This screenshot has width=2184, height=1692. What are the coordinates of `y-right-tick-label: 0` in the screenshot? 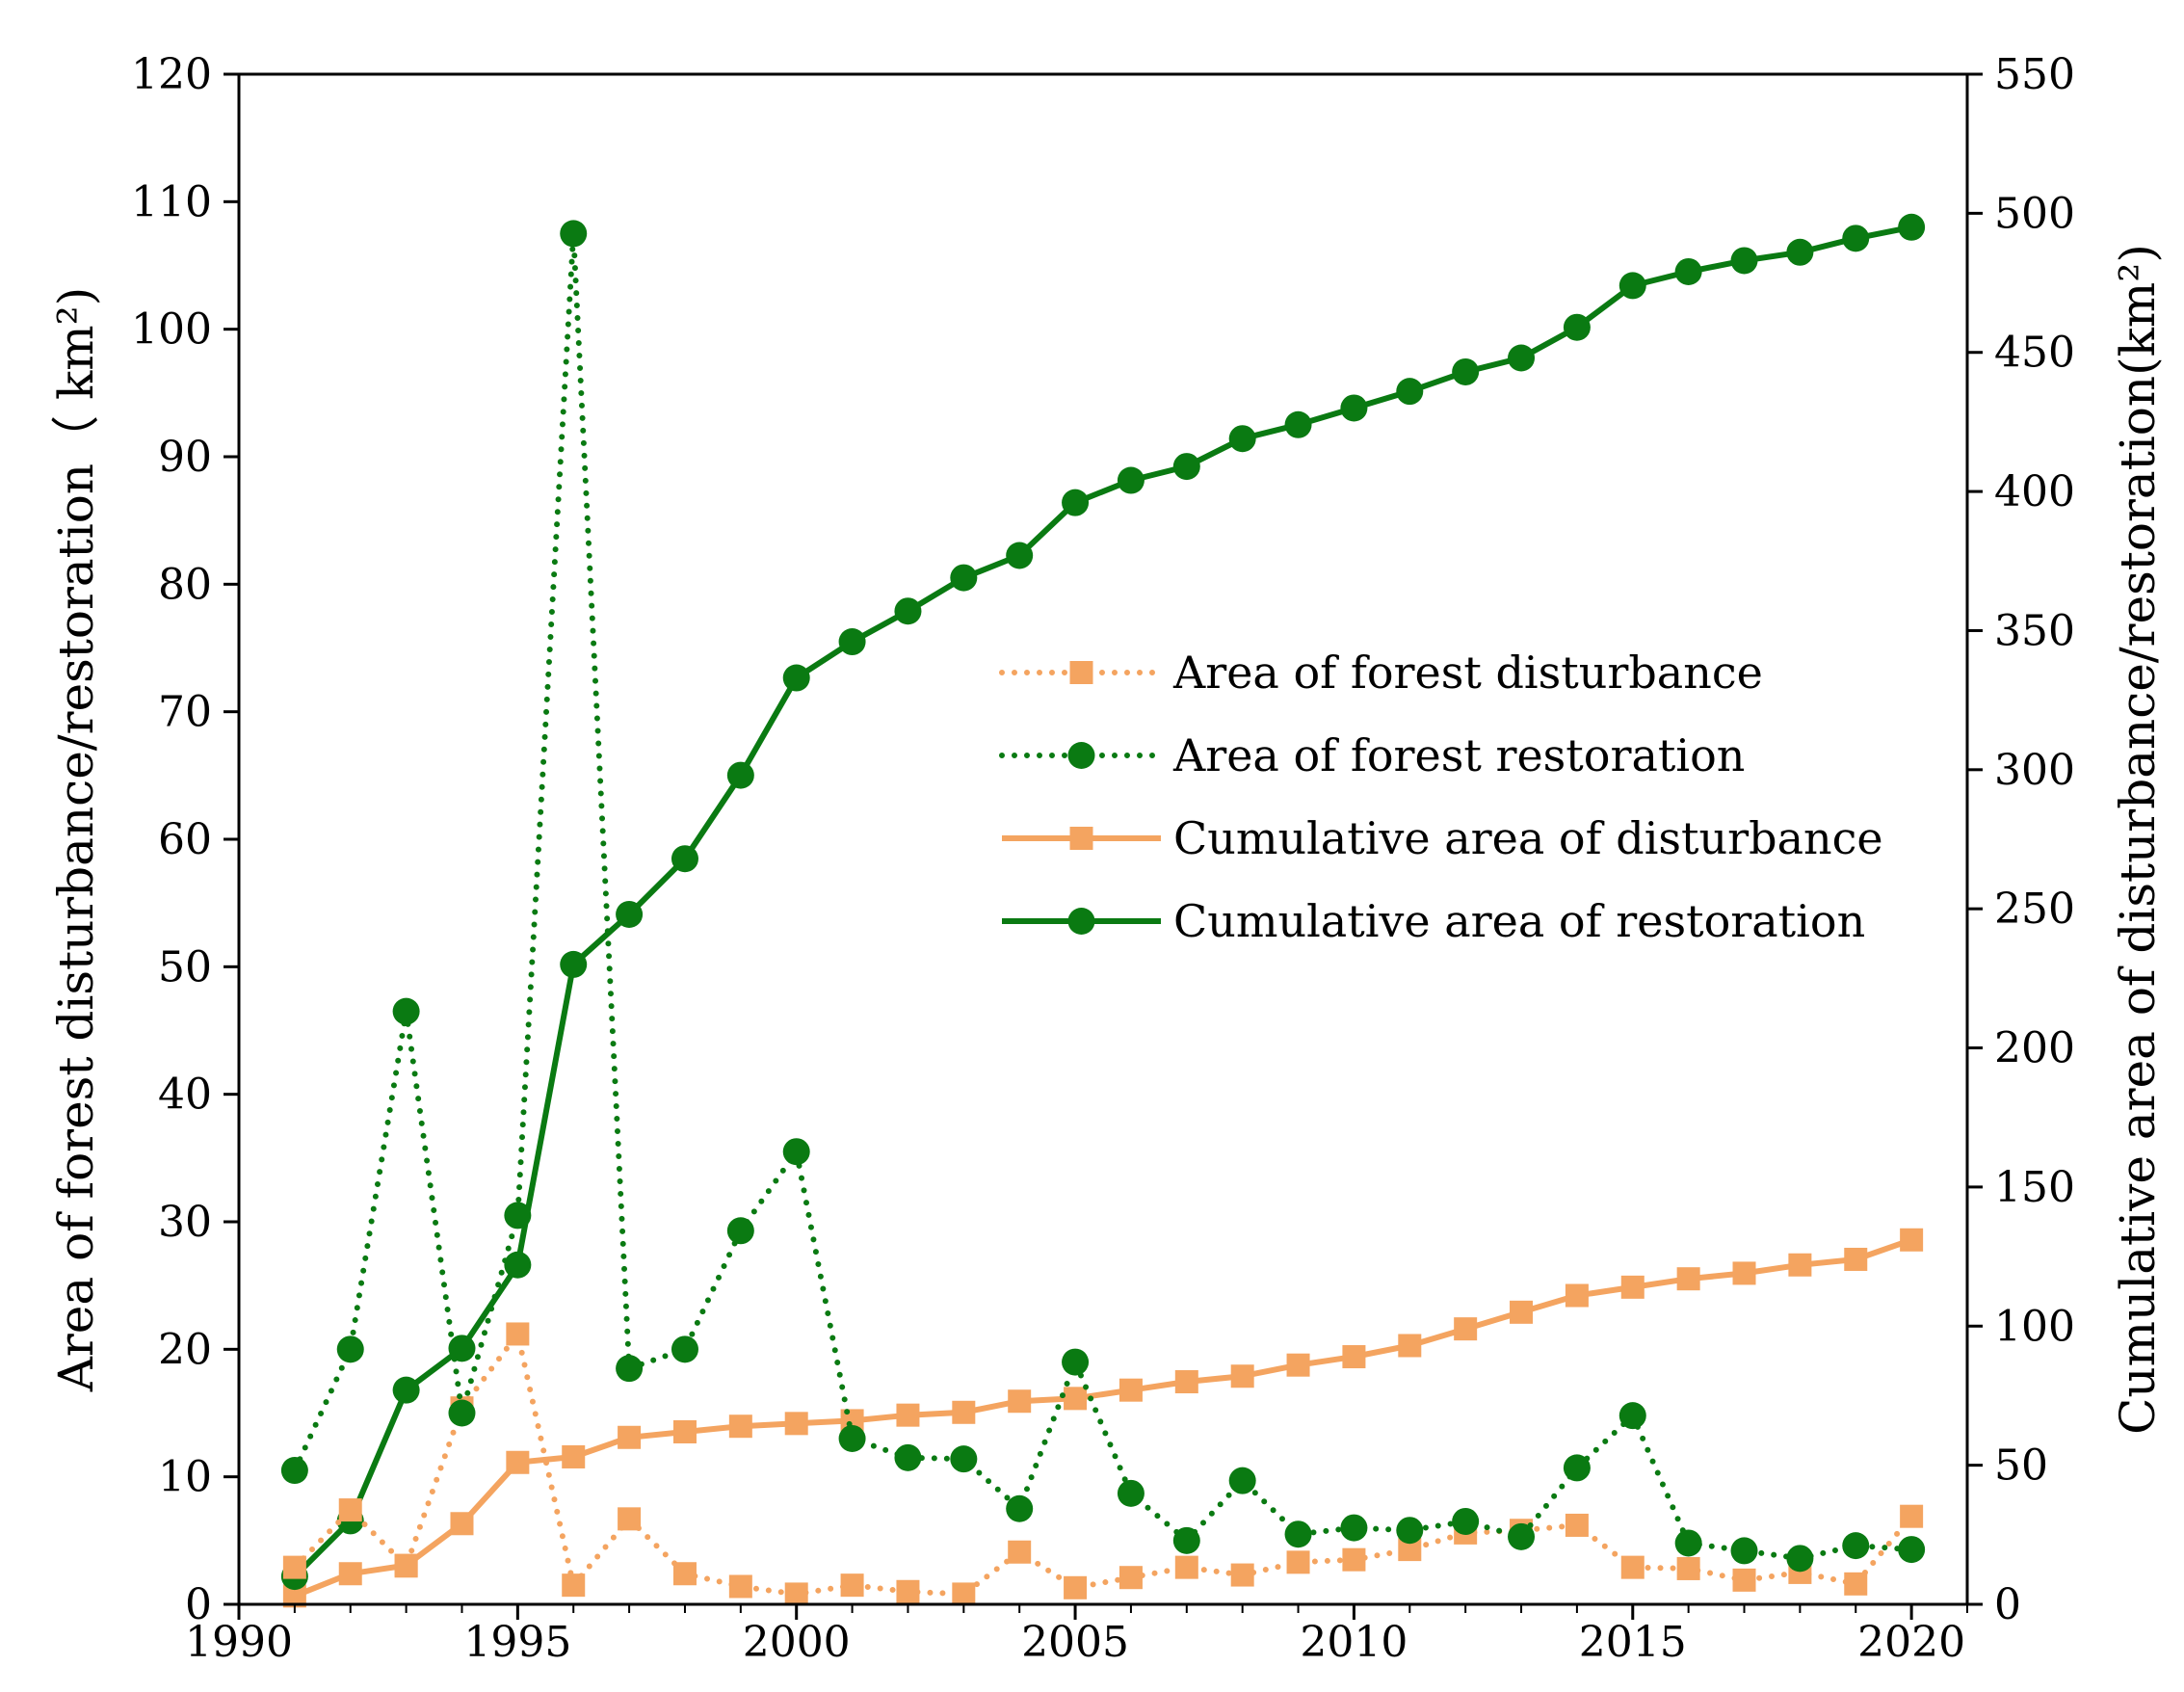 It's located at (2008, 1605).